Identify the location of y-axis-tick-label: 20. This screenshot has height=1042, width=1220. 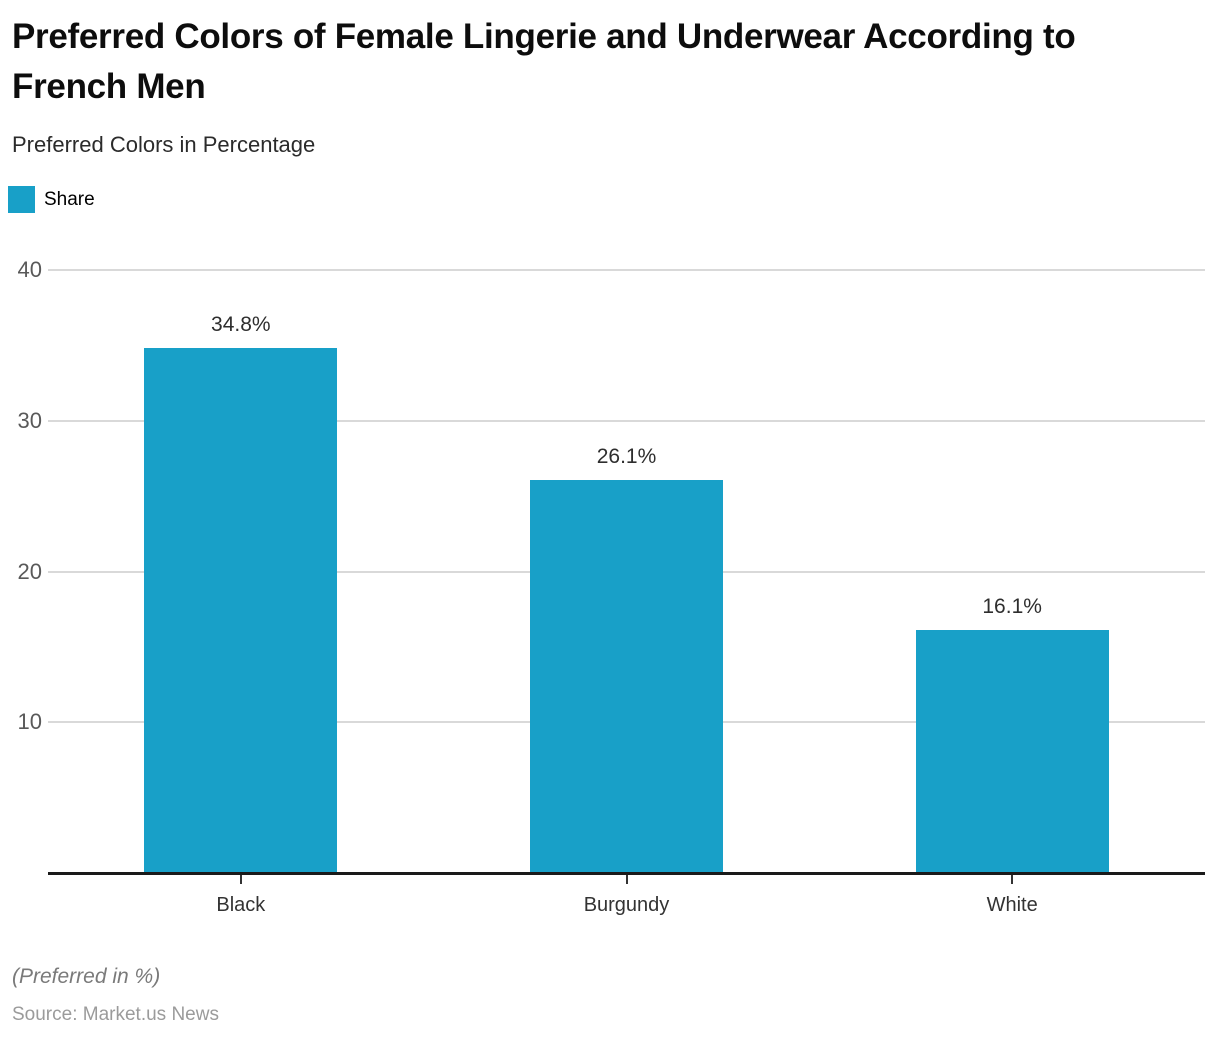
(29, 571).